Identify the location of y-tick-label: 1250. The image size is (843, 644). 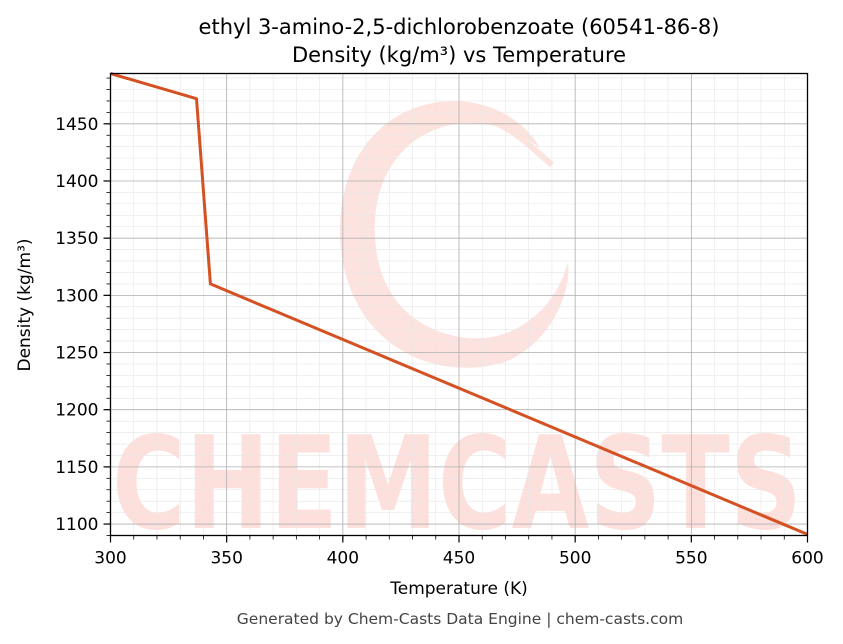
(76, 354).